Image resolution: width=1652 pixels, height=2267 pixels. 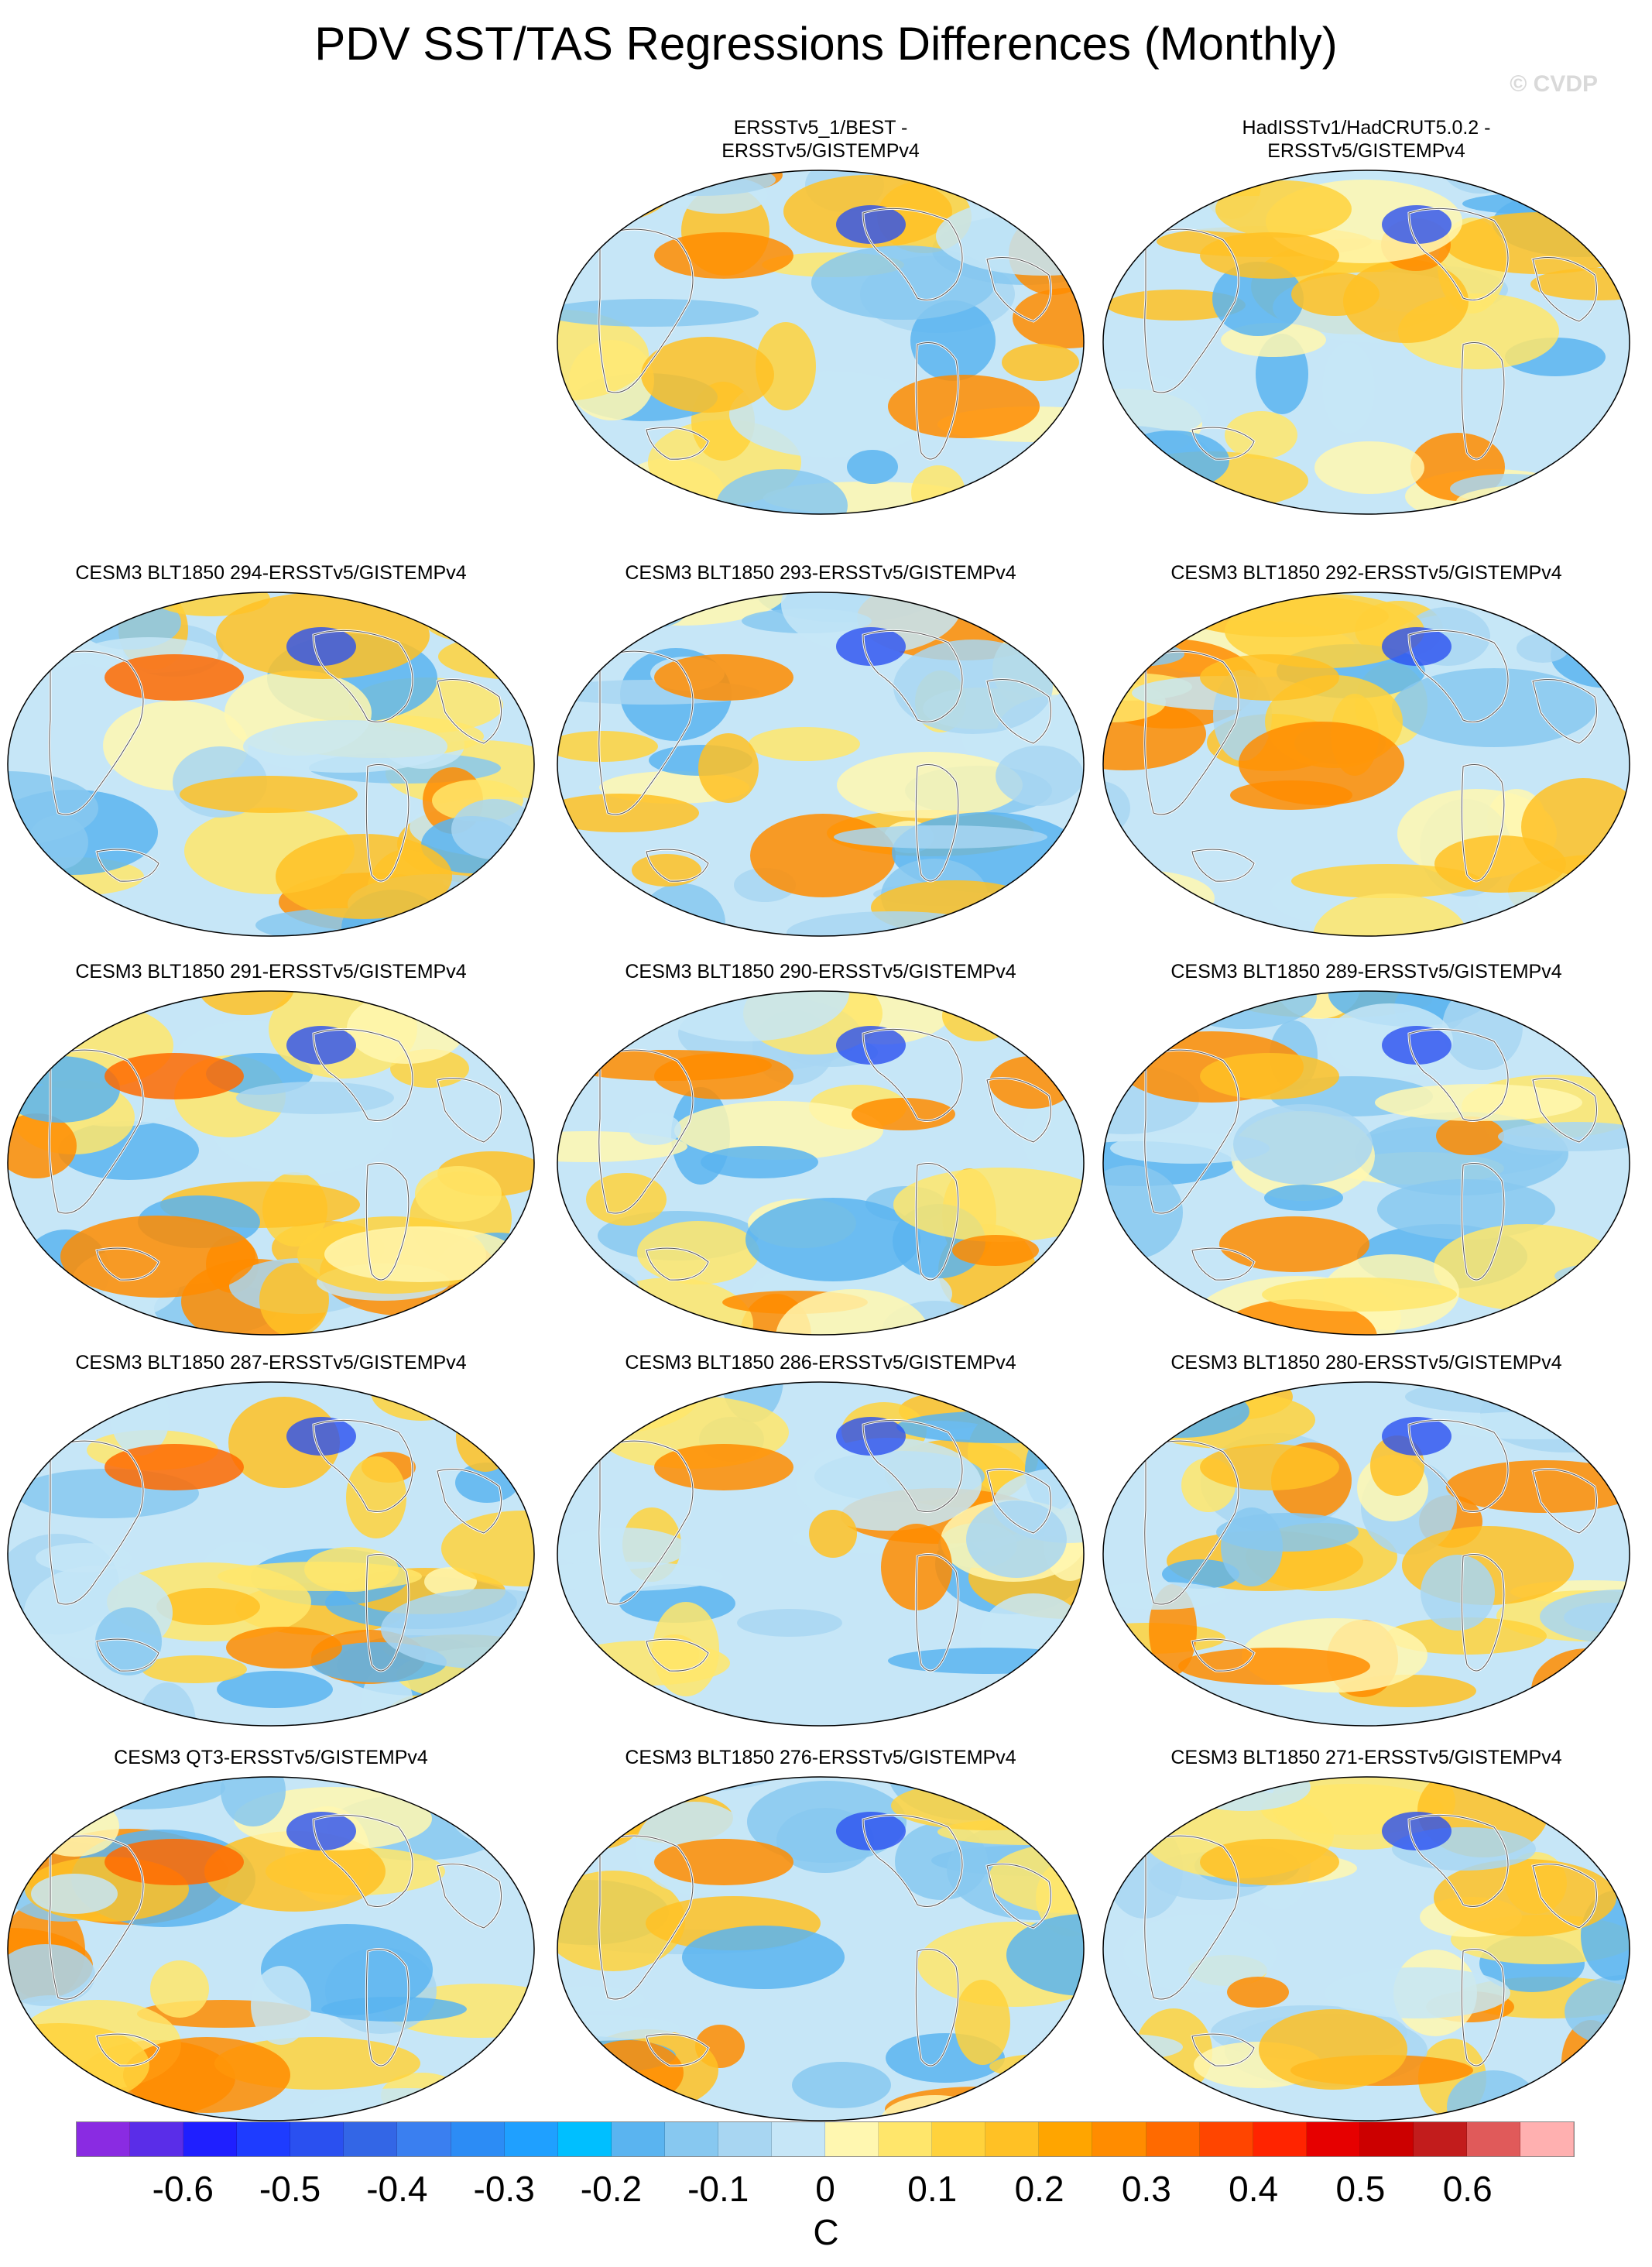 I want to click on map-panel: CESM3 BLT1850 271-ERSSTv5/GISTEMPv4, so click(x=1366, y=1924).